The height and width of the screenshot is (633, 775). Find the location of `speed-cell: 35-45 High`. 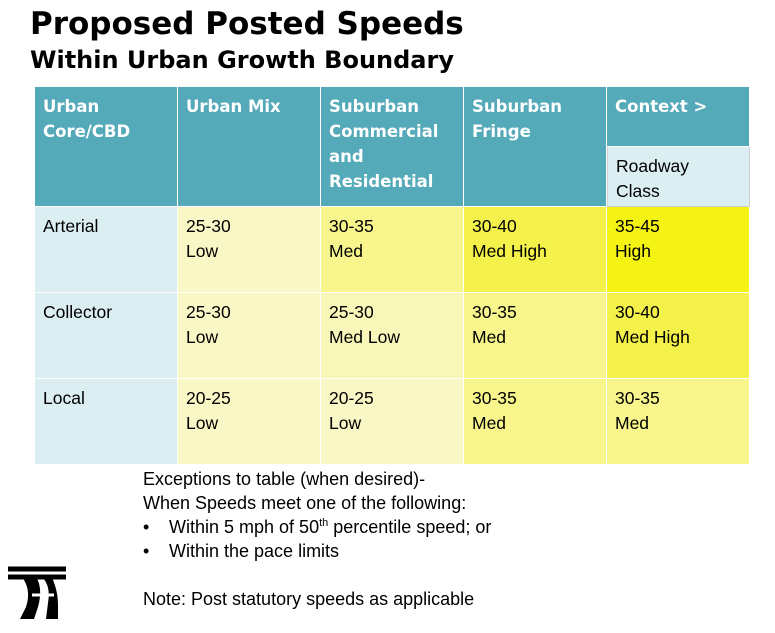

speed-cell: 35-45 High is located at coordinates (678, 250).